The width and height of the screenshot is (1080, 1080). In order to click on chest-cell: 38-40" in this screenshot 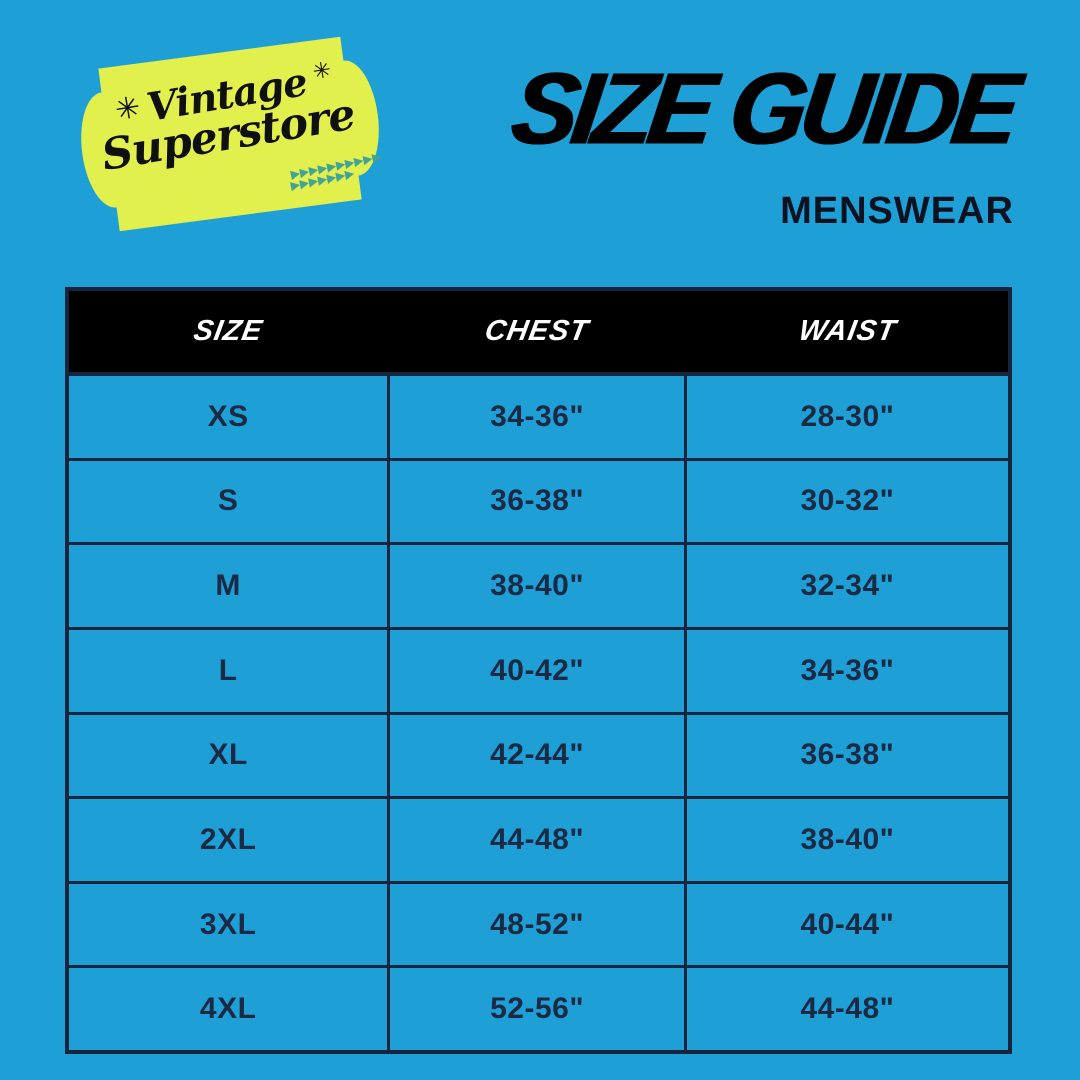, I will do `click(537, 586)`.